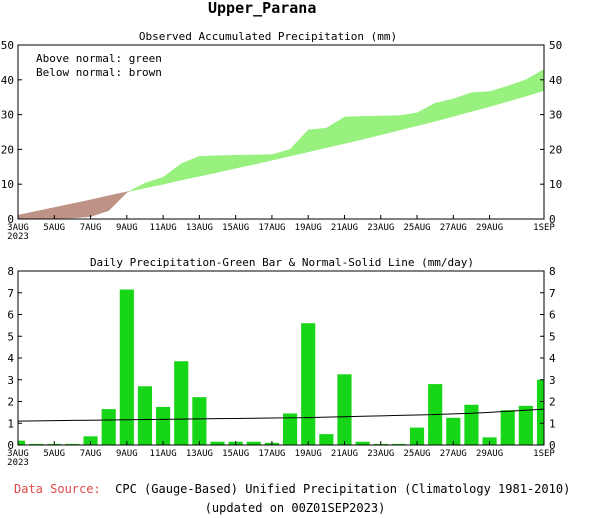 This screenshot has height=518, width=590. What do you see at coordinates (552, 271) in the screenshot?
I see `bottom-ytick-label-right: 8` at bounding box center [552, 271].